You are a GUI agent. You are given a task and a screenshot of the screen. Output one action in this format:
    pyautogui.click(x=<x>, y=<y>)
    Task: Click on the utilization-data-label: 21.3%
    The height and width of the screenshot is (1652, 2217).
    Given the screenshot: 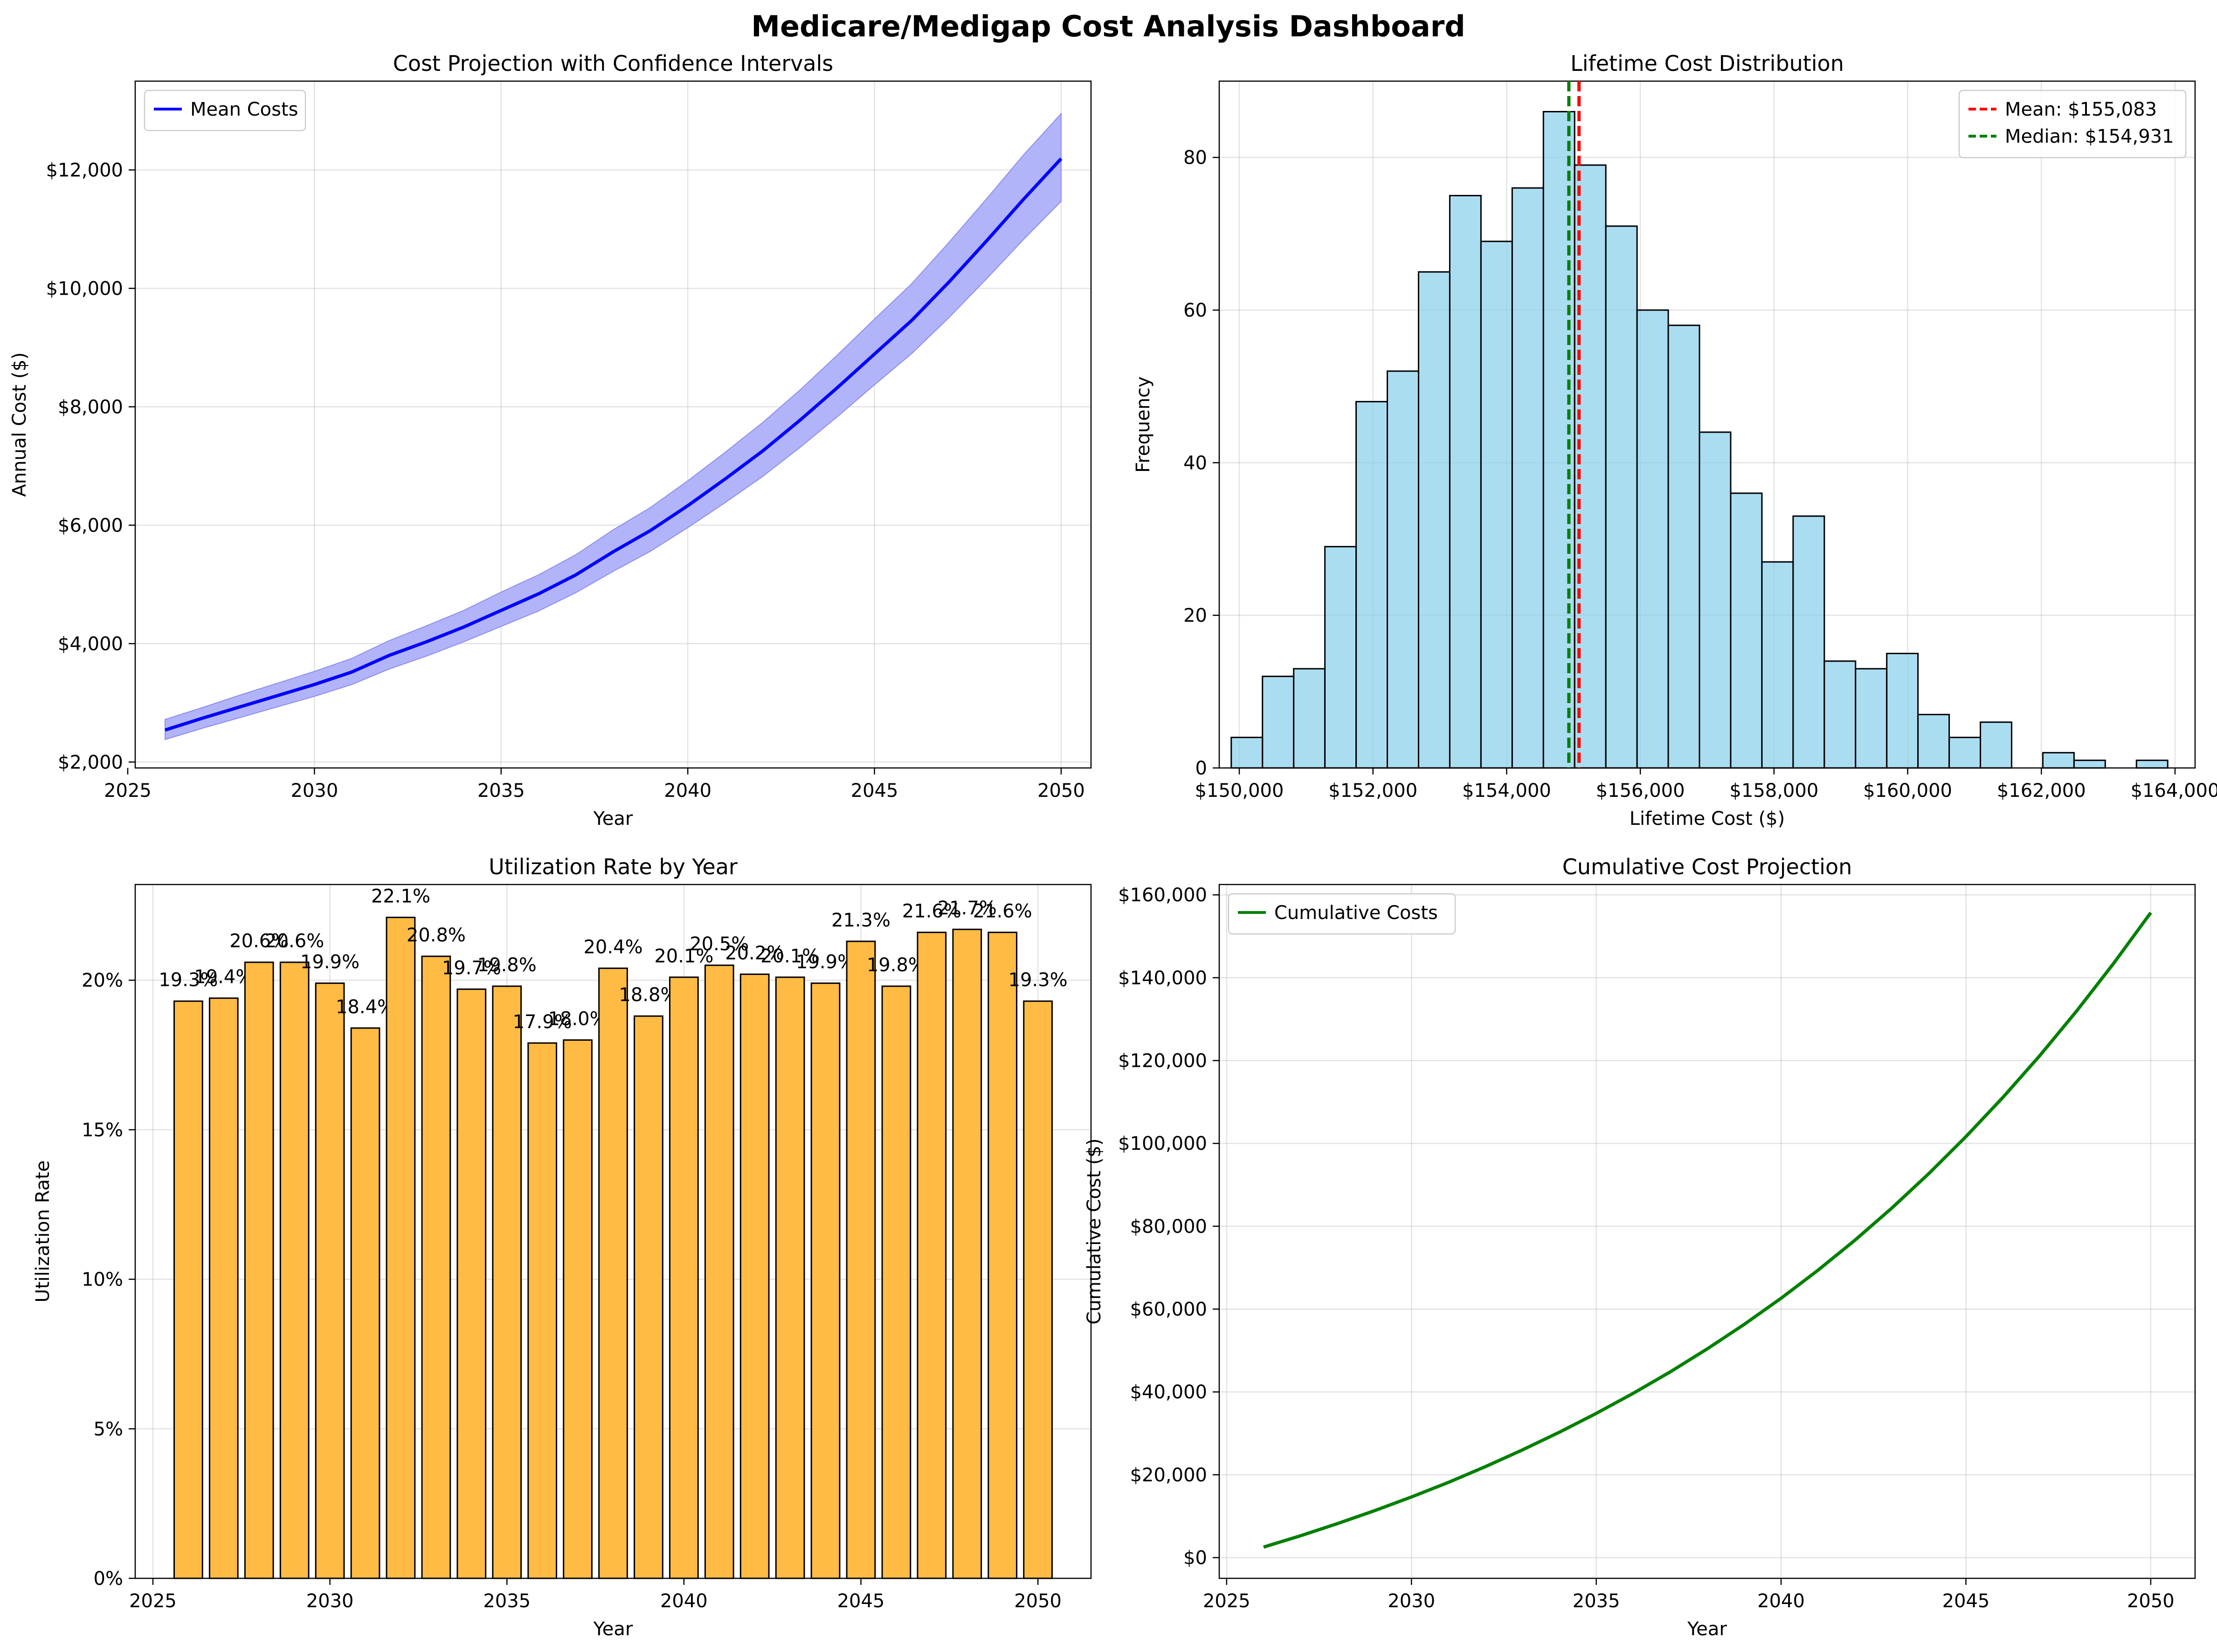 What is the action you would take?
    pyautogui.click(x=861, y=920)
    